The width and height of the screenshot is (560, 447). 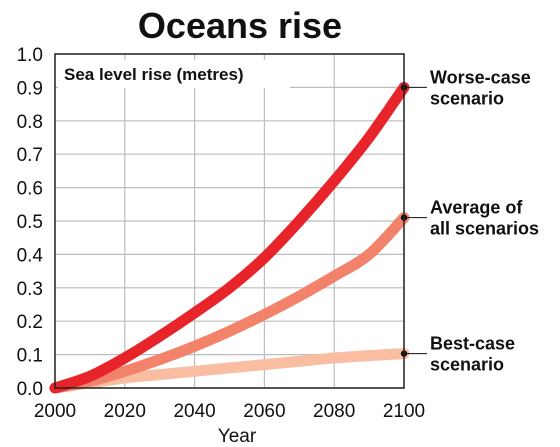 I want to click on y-tick-label: 1.0, so click(x=30, y=55).